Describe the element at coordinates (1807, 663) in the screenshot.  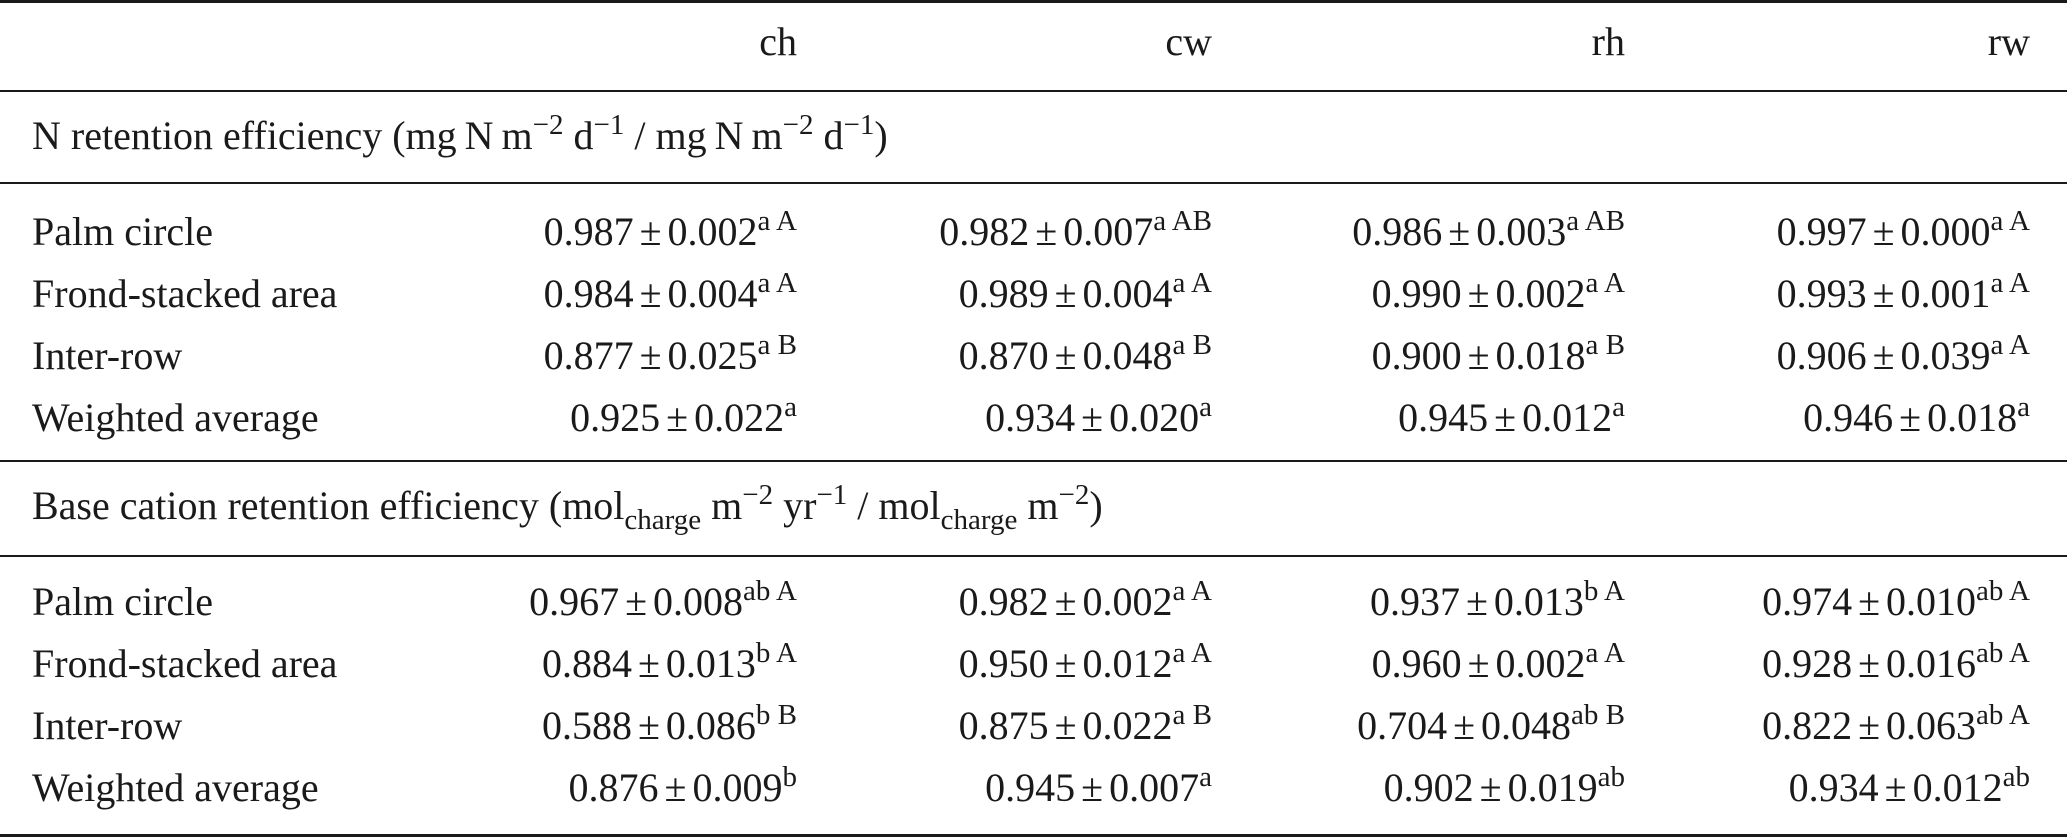
I see `mean-value: 0.928` at that location.